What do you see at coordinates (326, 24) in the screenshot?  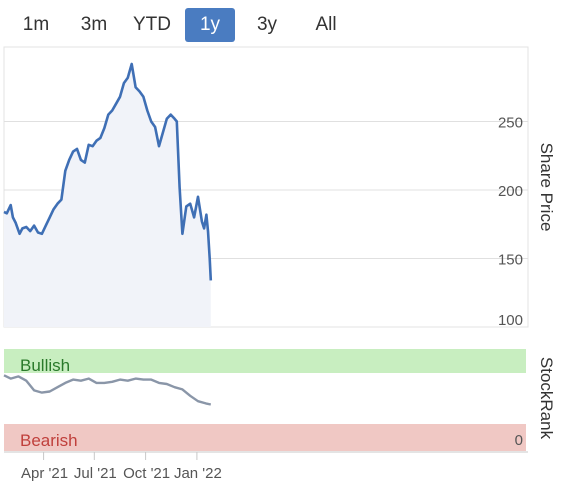 I see `range-button-all: All` at bounding box center [326, 24].